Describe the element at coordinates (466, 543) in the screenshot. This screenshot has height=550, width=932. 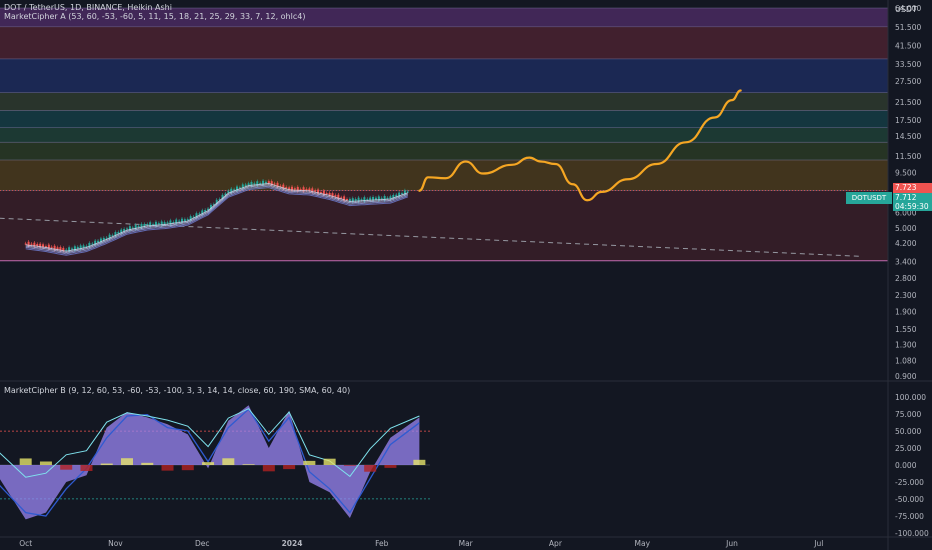
I see `time-tick-label: Mar` at that location.